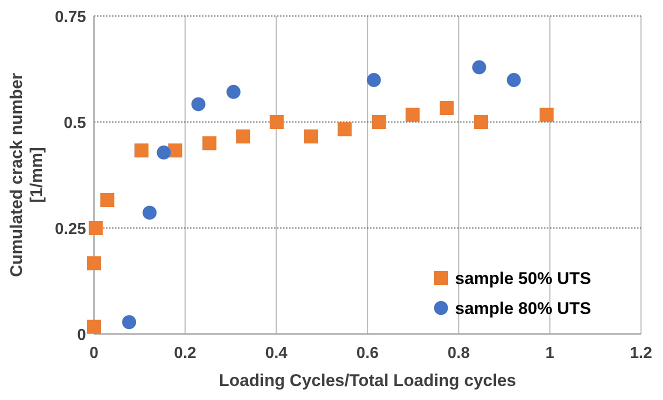  What do you see at coordinates (70, 229) in the screenshot?
I see `y-tick-label: 0.25` at bounding box center [70, 229].